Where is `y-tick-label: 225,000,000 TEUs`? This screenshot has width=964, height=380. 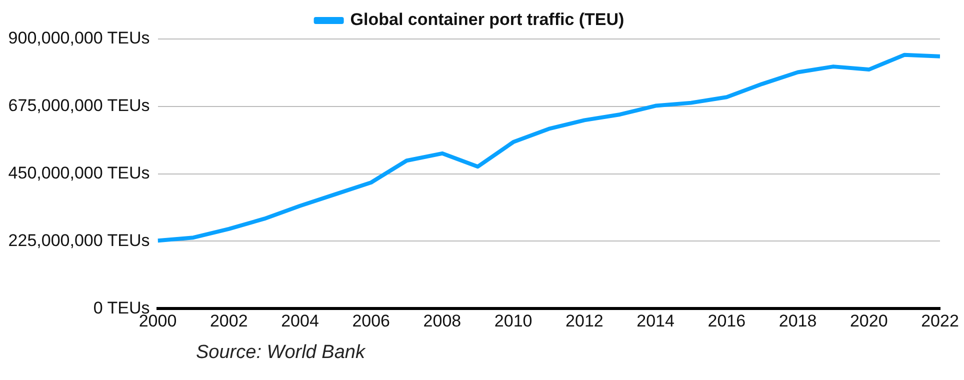
y-tick-label: 225,000,000 TEUs is located at coordinates (79, 240).